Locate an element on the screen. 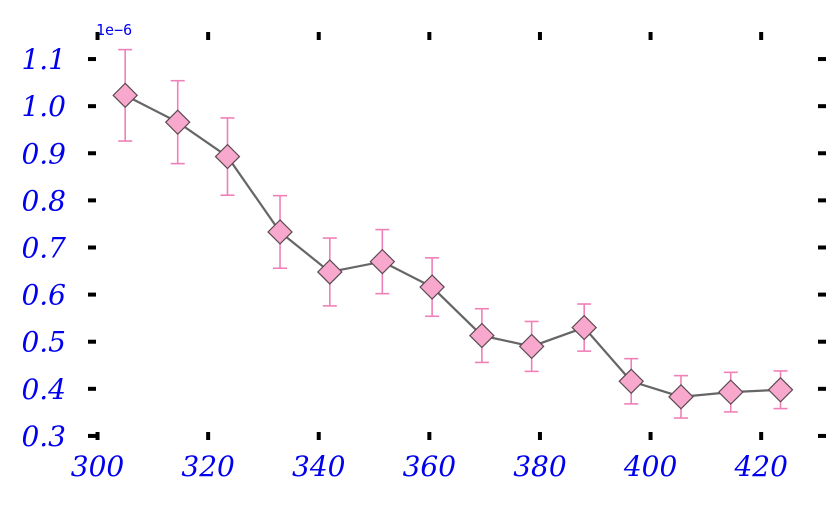  x-tick-label: 360 is located at coordinates (429, 466).